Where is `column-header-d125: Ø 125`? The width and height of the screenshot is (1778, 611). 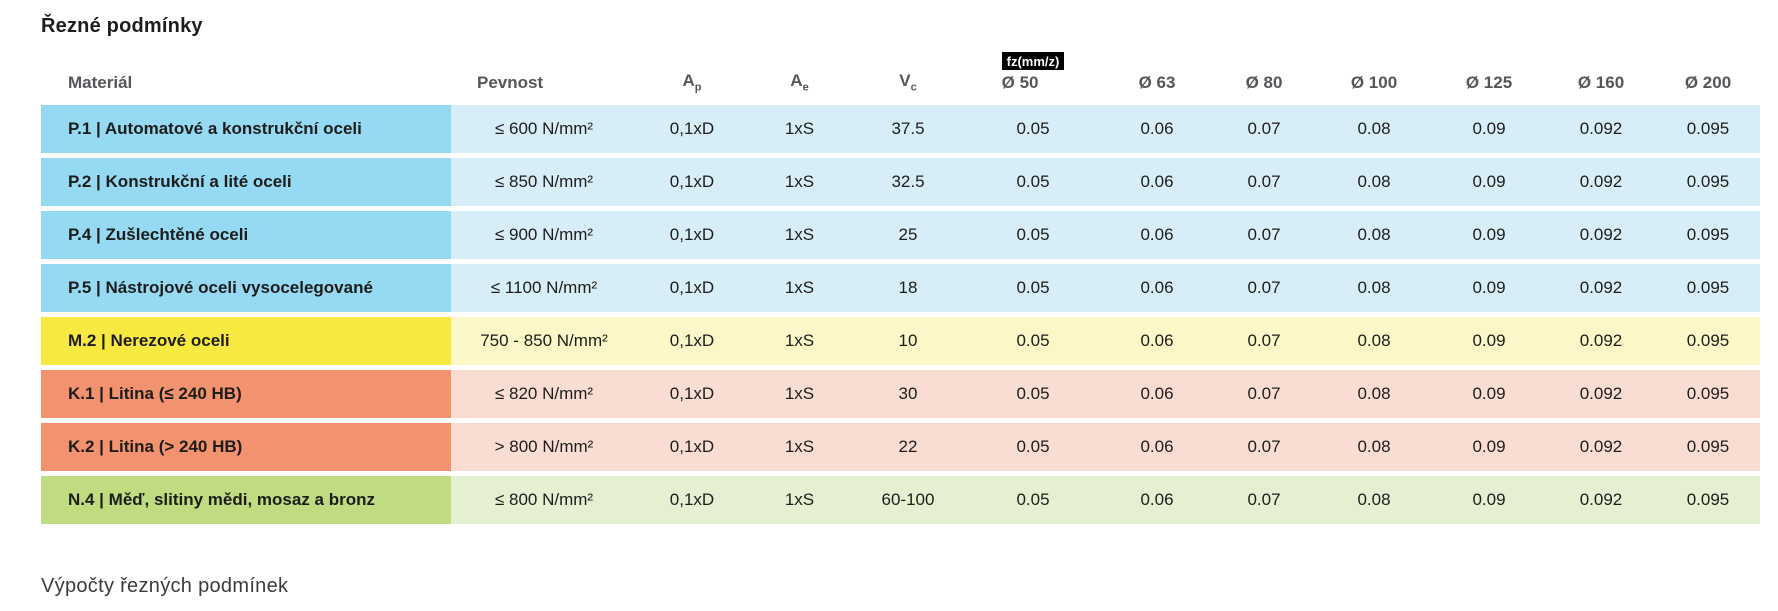 column-header-d125: Ø 125 is located at coordinates (1489, 82).